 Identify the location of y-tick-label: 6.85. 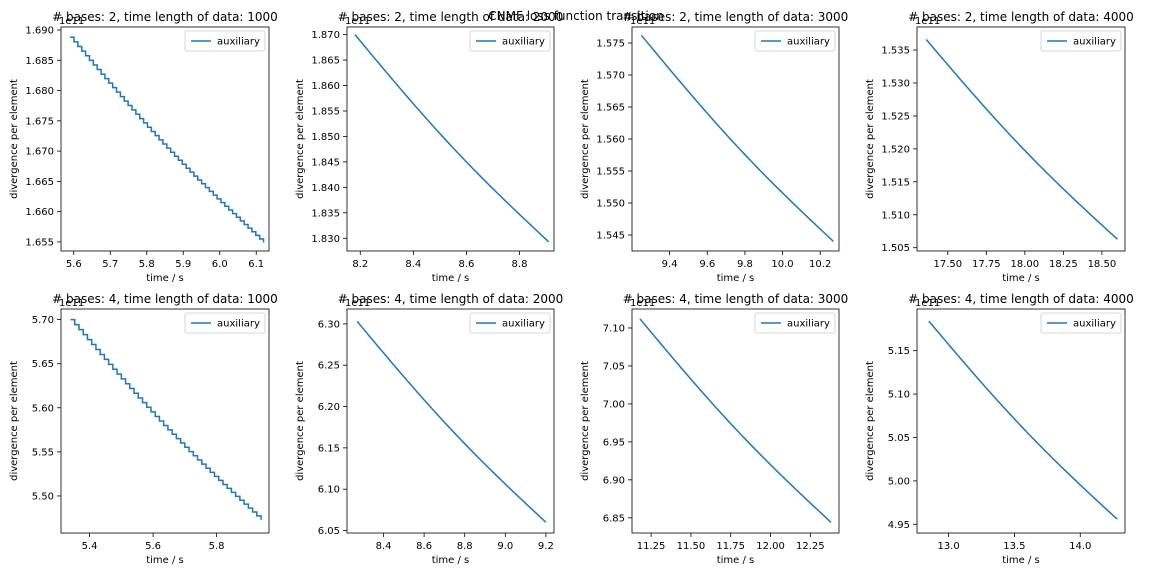
(614, 518).